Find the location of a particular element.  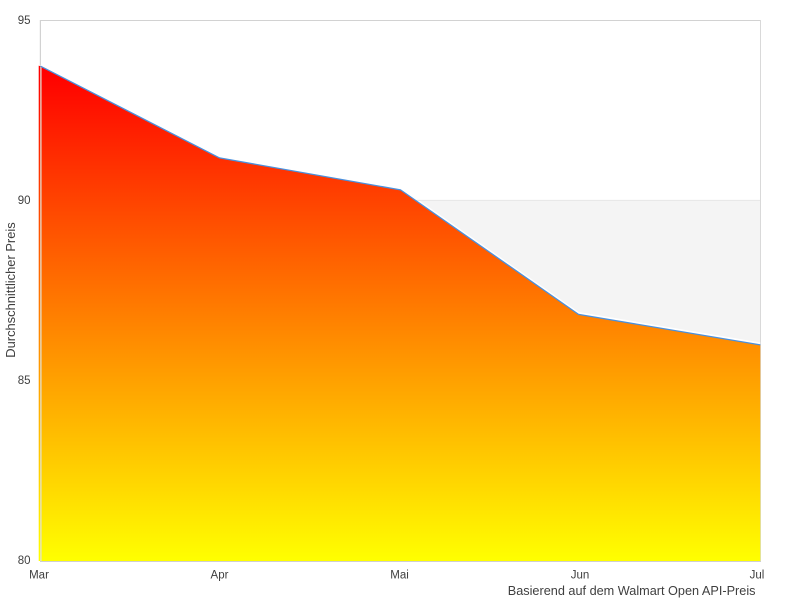

svg-text: Jul is located at coordinates (757, 576).